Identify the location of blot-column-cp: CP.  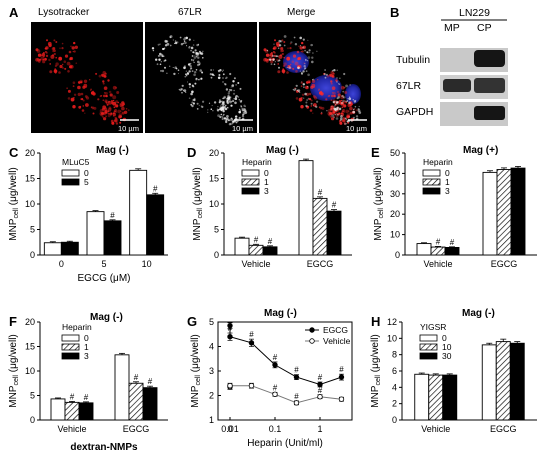
(484, 28).